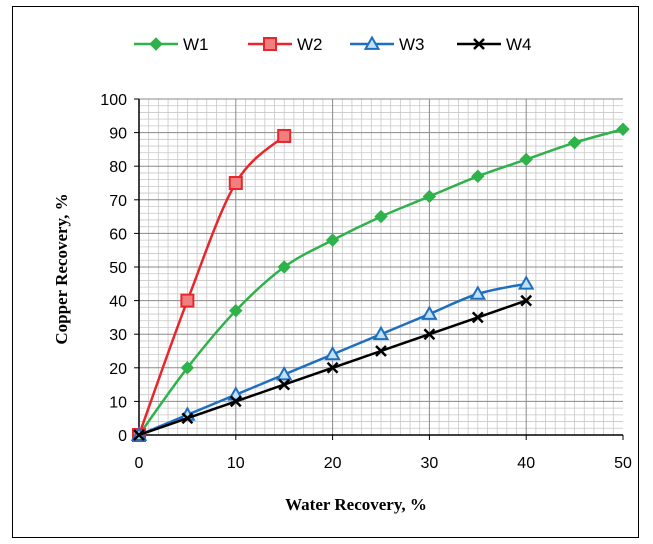 The image size is (653, 544). Describe the element at coordinates (61, 268) in the screenshot. I see `y-axis-title: Copper Recovery, %` at that location.